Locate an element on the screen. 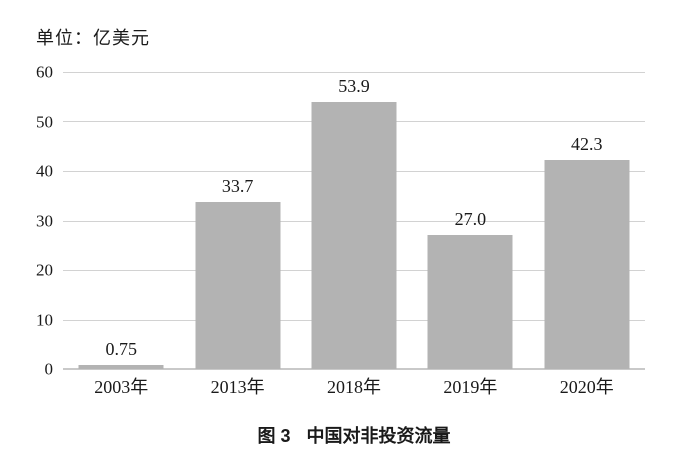 The image size is (700, 469). bar-value-label: 33.7 is located at coordinates (237, 186).